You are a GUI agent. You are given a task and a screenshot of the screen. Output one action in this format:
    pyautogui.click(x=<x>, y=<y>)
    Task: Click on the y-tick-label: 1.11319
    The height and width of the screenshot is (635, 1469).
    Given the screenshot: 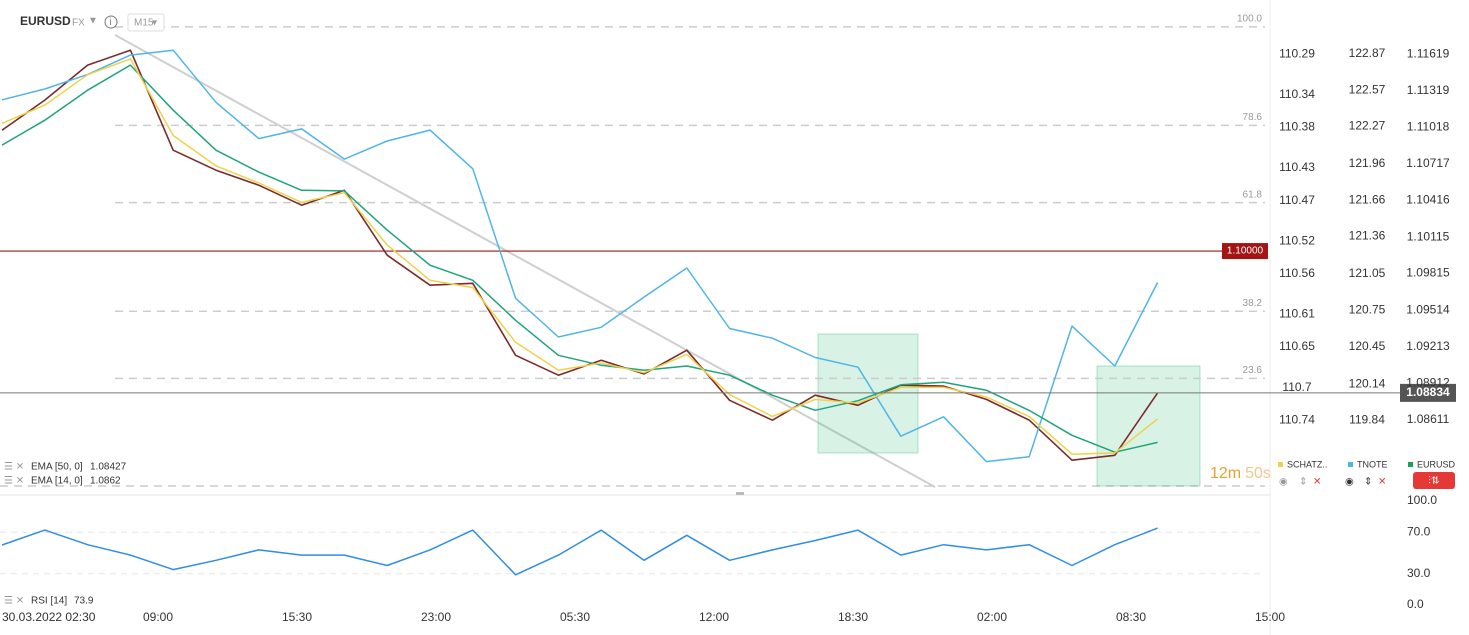 What is the action you would take?
    pyautogui.click(x=1428, y=90)
    